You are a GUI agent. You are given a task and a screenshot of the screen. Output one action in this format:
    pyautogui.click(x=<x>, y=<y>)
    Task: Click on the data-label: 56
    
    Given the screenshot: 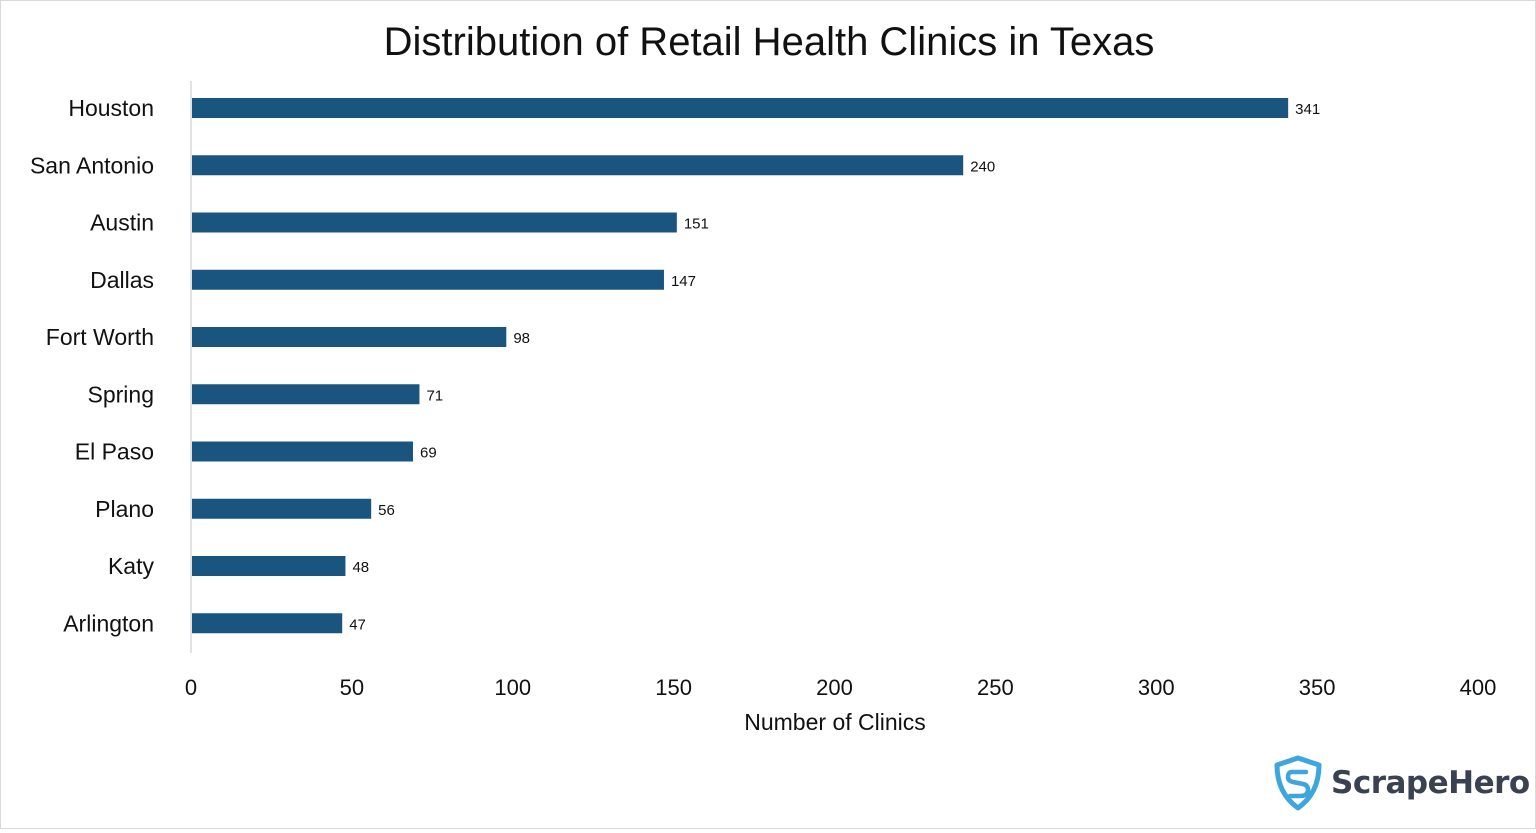 What is the action you would take?
    pyautogui.click(x=386, y=510)
    